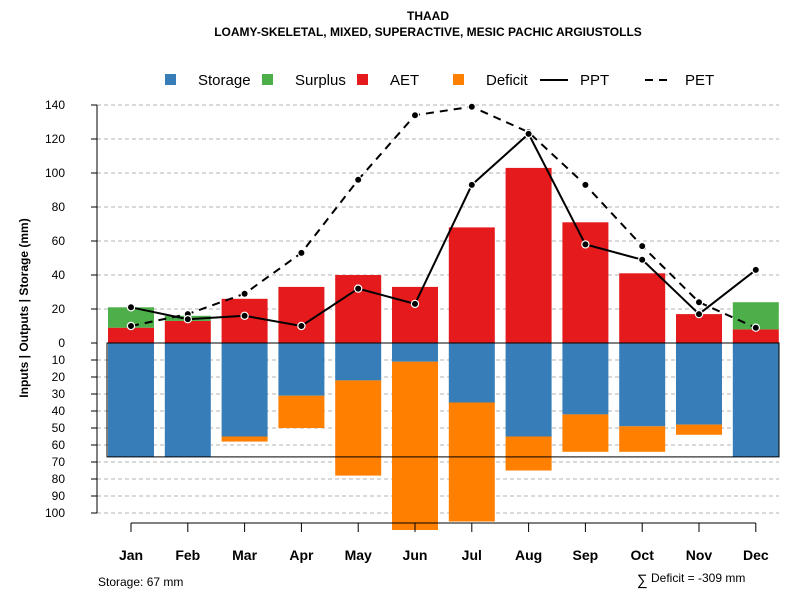 This screenshot has width=800, height=600. Describe the element at coordinates (528, 555) in the screenshot. I see `x-tick-label: Aug` at that location.